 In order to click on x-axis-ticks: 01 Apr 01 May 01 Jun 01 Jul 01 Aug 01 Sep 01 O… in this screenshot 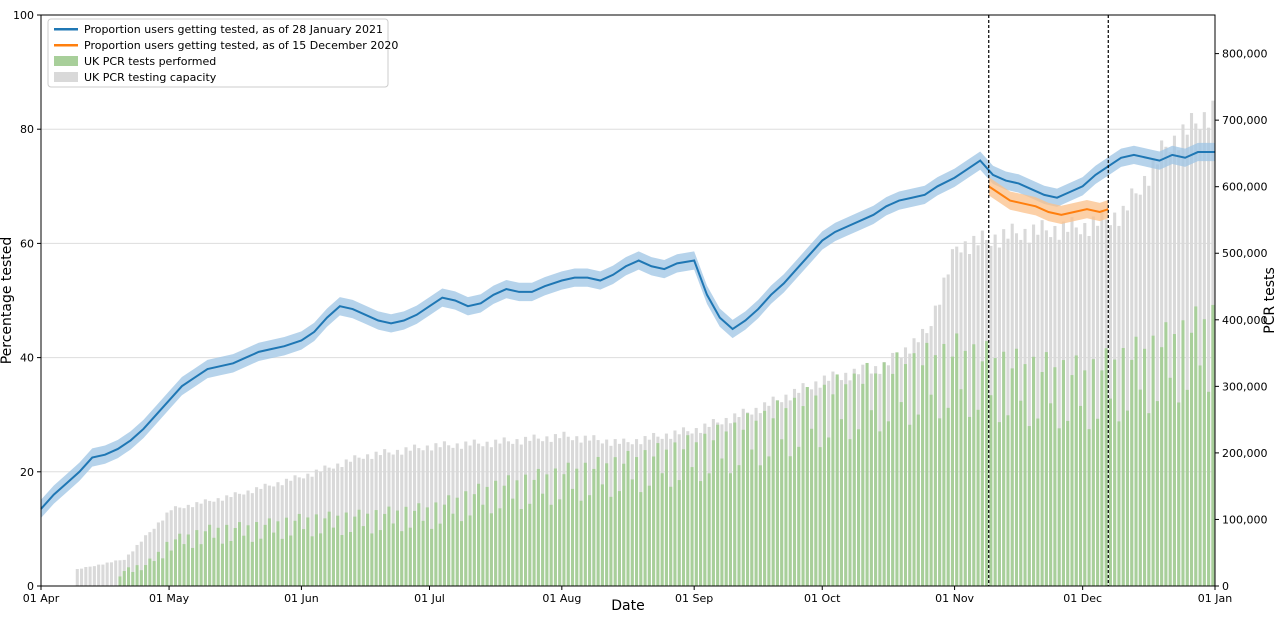, I will do `click(627, 595)`.